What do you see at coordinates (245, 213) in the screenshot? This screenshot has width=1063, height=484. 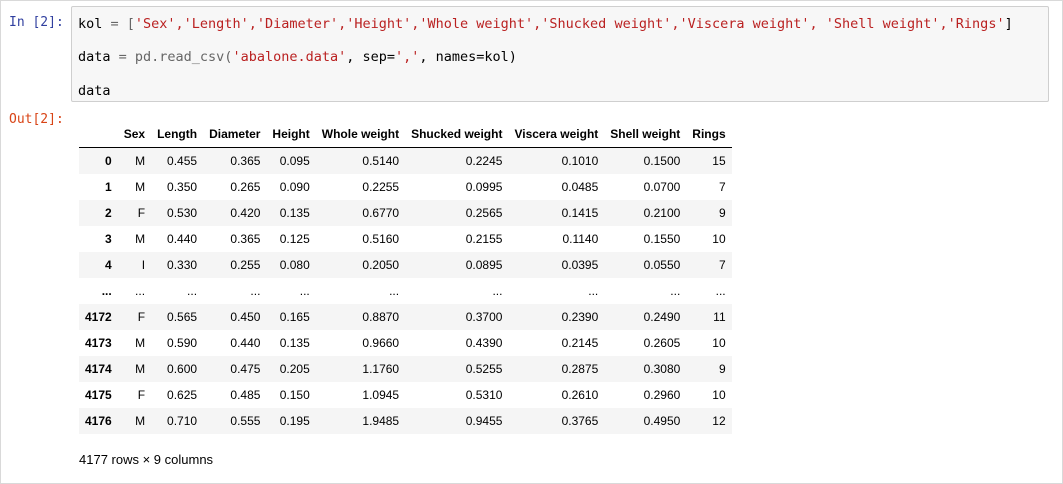 I see `table-cell: 0.420` at bounding box center [245, 213].